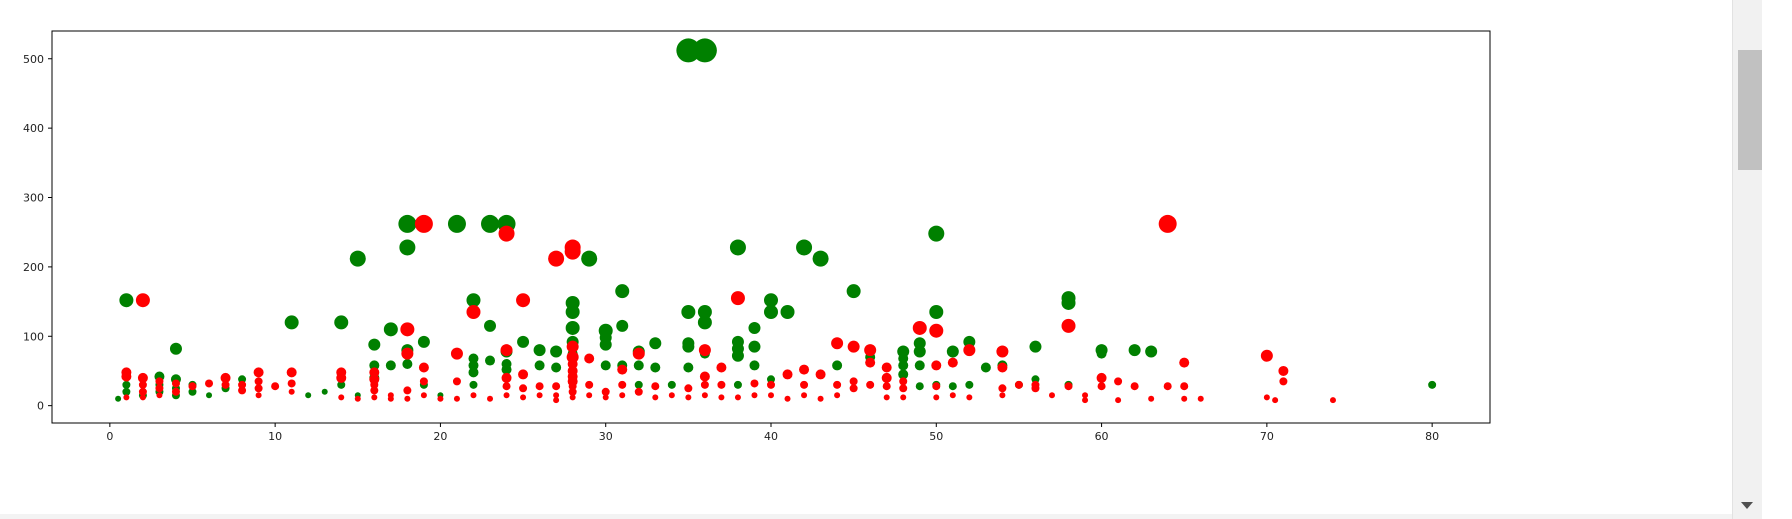 This screenshot has height=519, width=1792. Describe the element at coordinates (1267, 436) in the screenshot. I see `x-tick-label: 70` at that location.